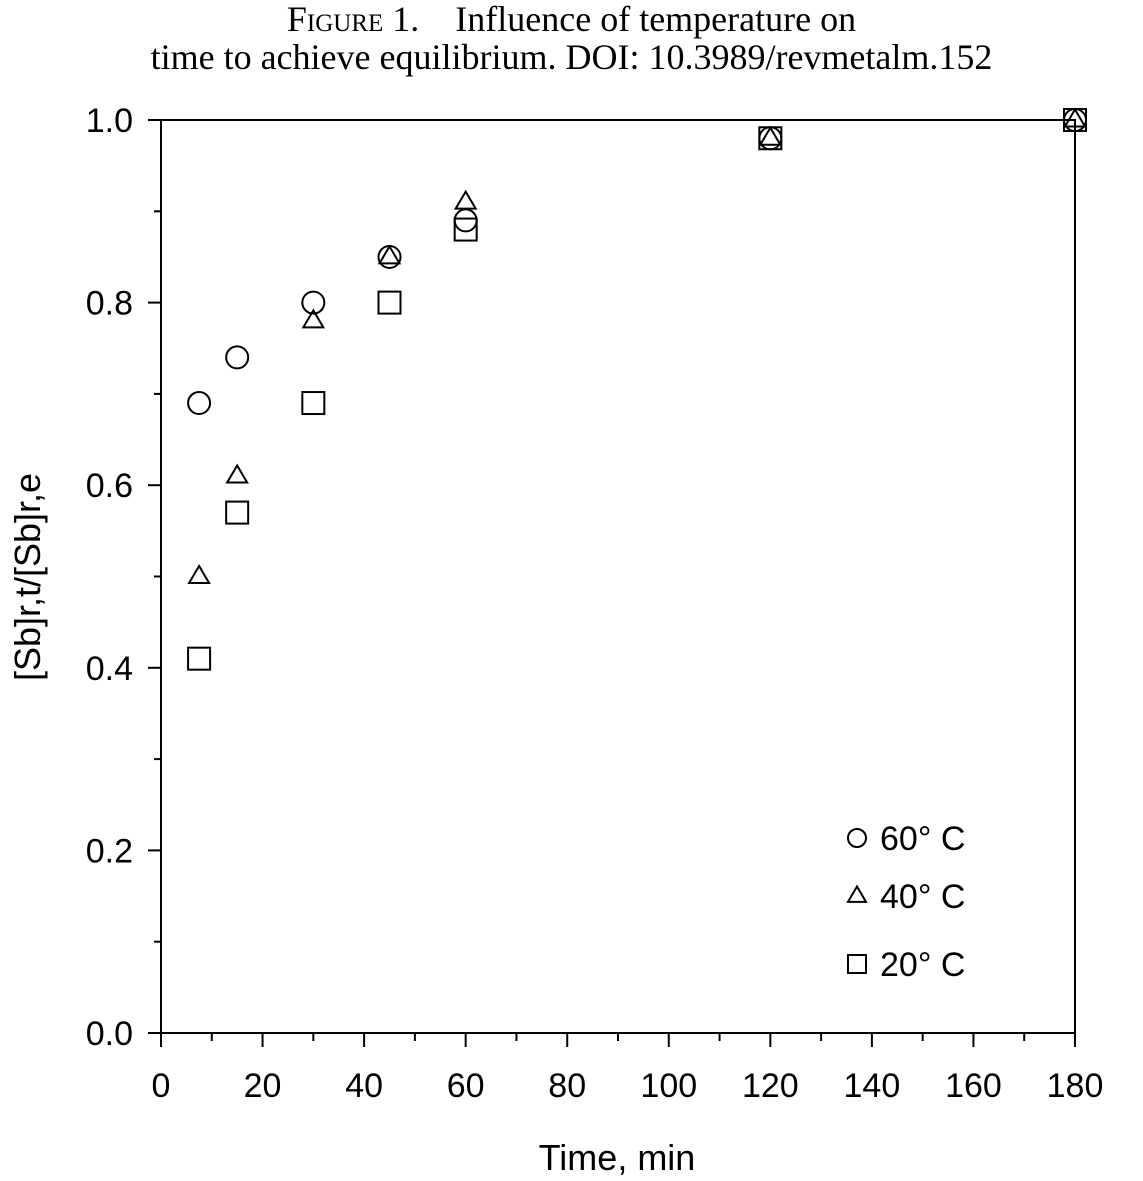 This screenshot has height=1181, width=1143. I want to click on x-tick-label: 100, so click(668, 1086).